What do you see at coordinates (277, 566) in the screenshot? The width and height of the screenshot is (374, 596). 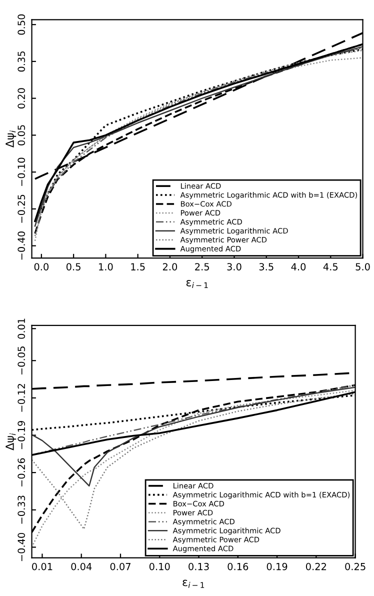 I see `x-tick-label: 0.19` at bounding box center [277, 566].